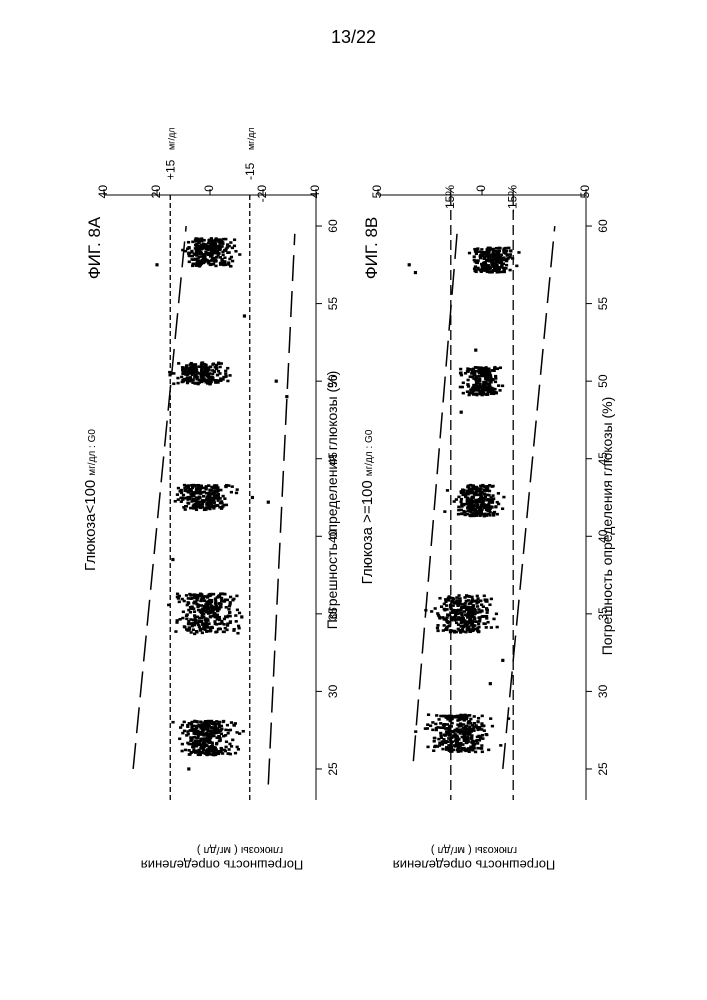 The height and width of the screenshot is (1000, 707). What do you see at coordinates (90, 500) in the screenshot?
I see `chart-title: Глюкоза<100мг/дл : G0` at bounding box center [90, 500].